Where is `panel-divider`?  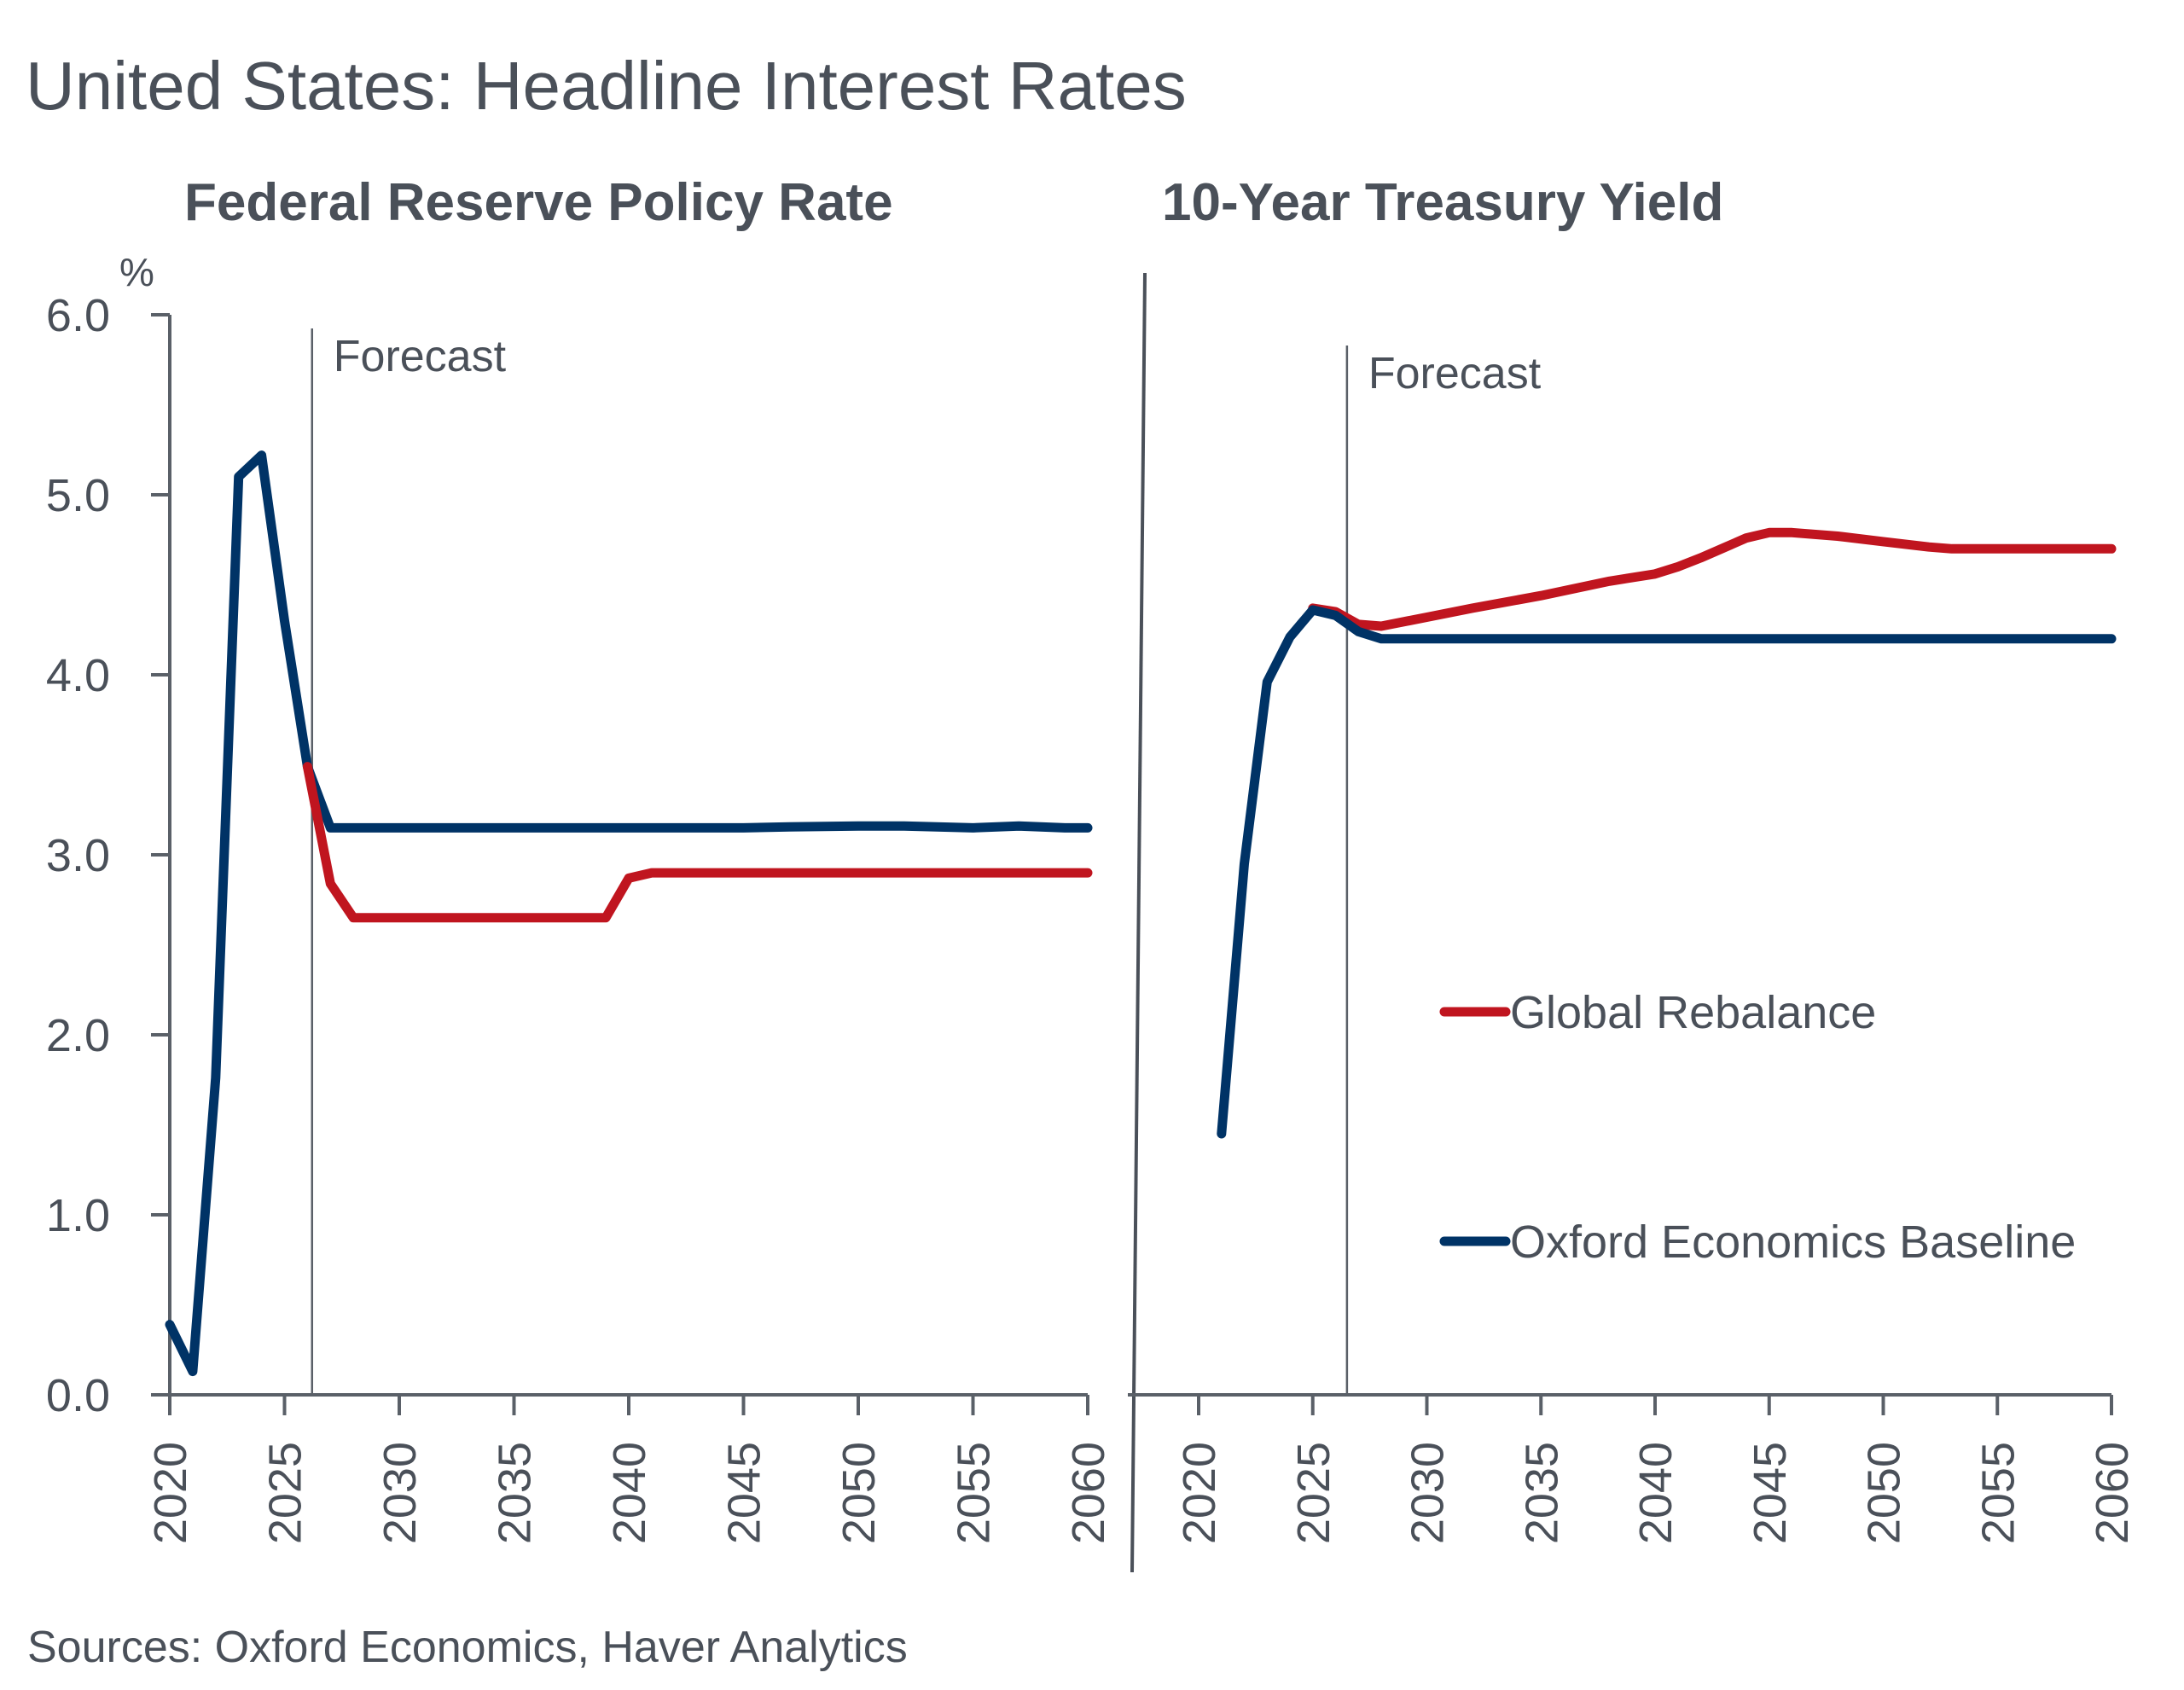 panel-divider is located at coordinates (1139, 922).